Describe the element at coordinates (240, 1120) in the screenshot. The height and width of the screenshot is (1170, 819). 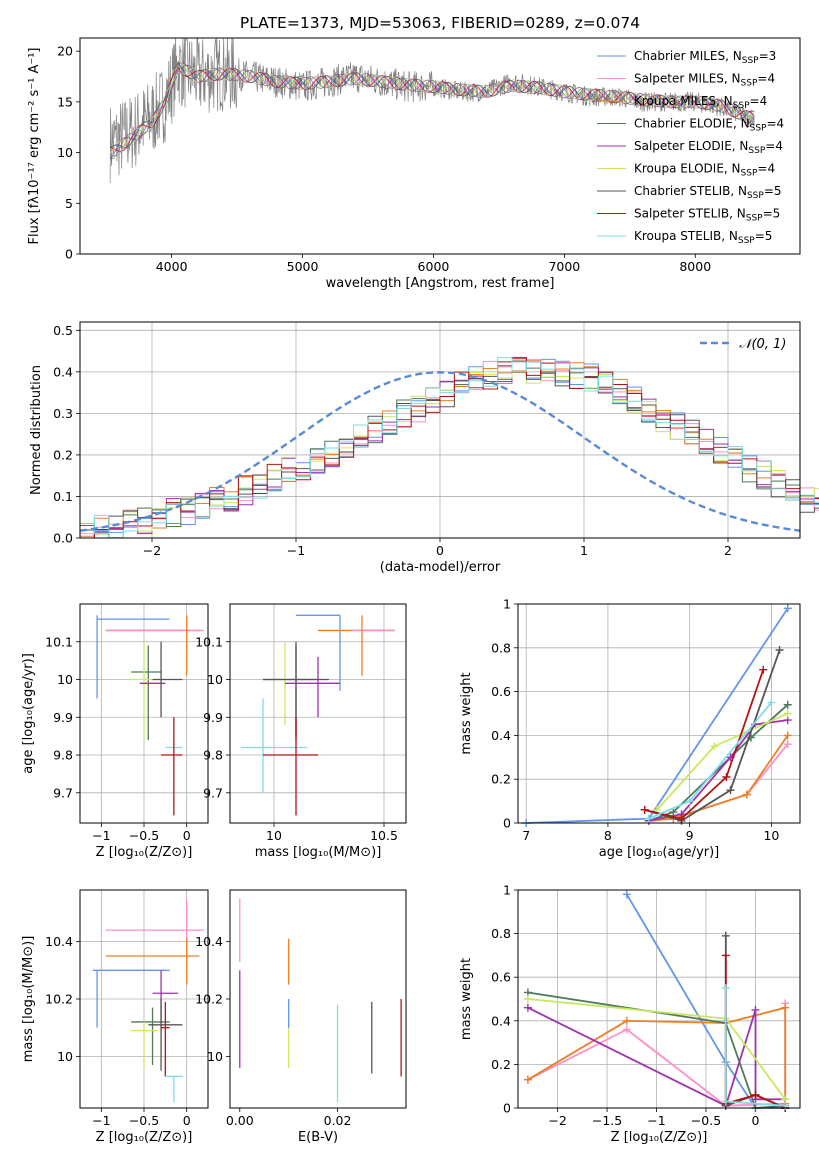
I see `x-tick-label: 0.00` at that location.